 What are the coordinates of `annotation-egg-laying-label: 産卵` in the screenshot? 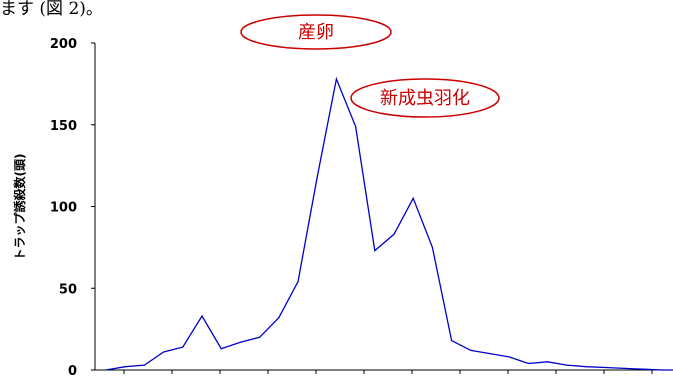 It's located at (316, 32).